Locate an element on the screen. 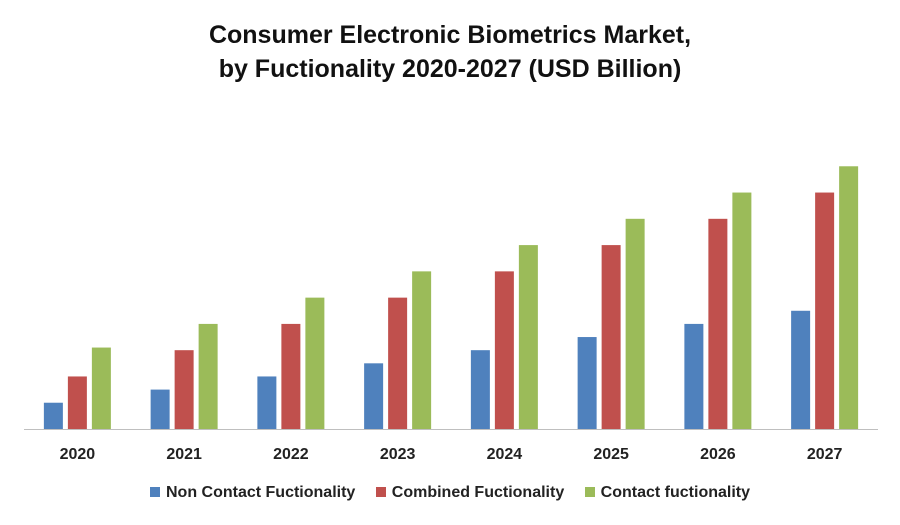 The width and height of the screenshot is (900, 525). x-tick-label-2027: 2027 is located at coordinates (825, 454).